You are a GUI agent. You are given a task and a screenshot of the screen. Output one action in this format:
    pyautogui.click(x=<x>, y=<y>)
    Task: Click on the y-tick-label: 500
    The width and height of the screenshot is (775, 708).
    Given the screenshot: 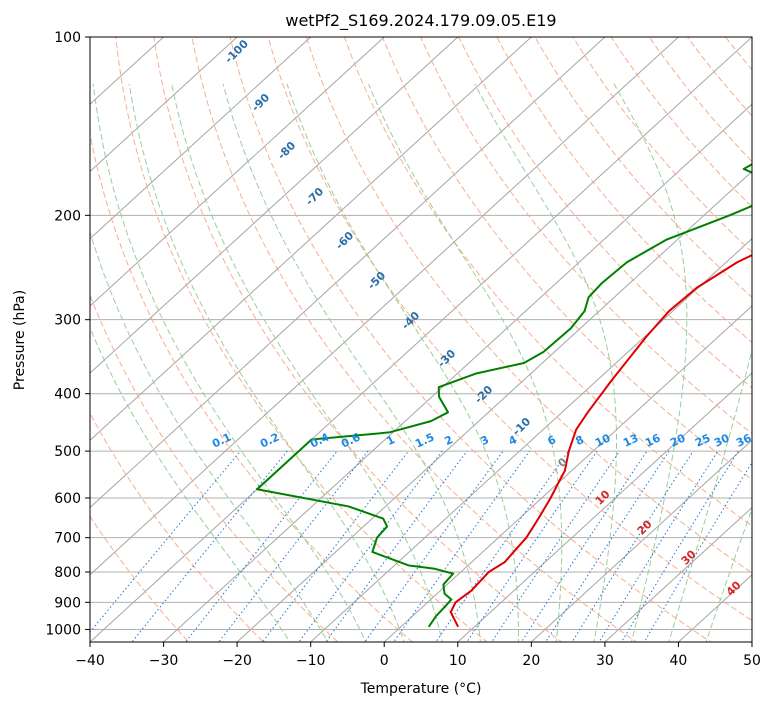 What is the action you would take?
    pyautogui.click(x=67, y=452)
    